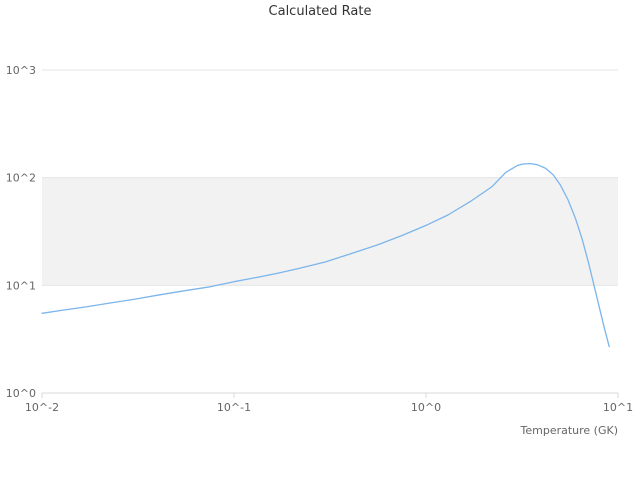  I want to click on chart-title: Calculated Rate, so click(320, 11).